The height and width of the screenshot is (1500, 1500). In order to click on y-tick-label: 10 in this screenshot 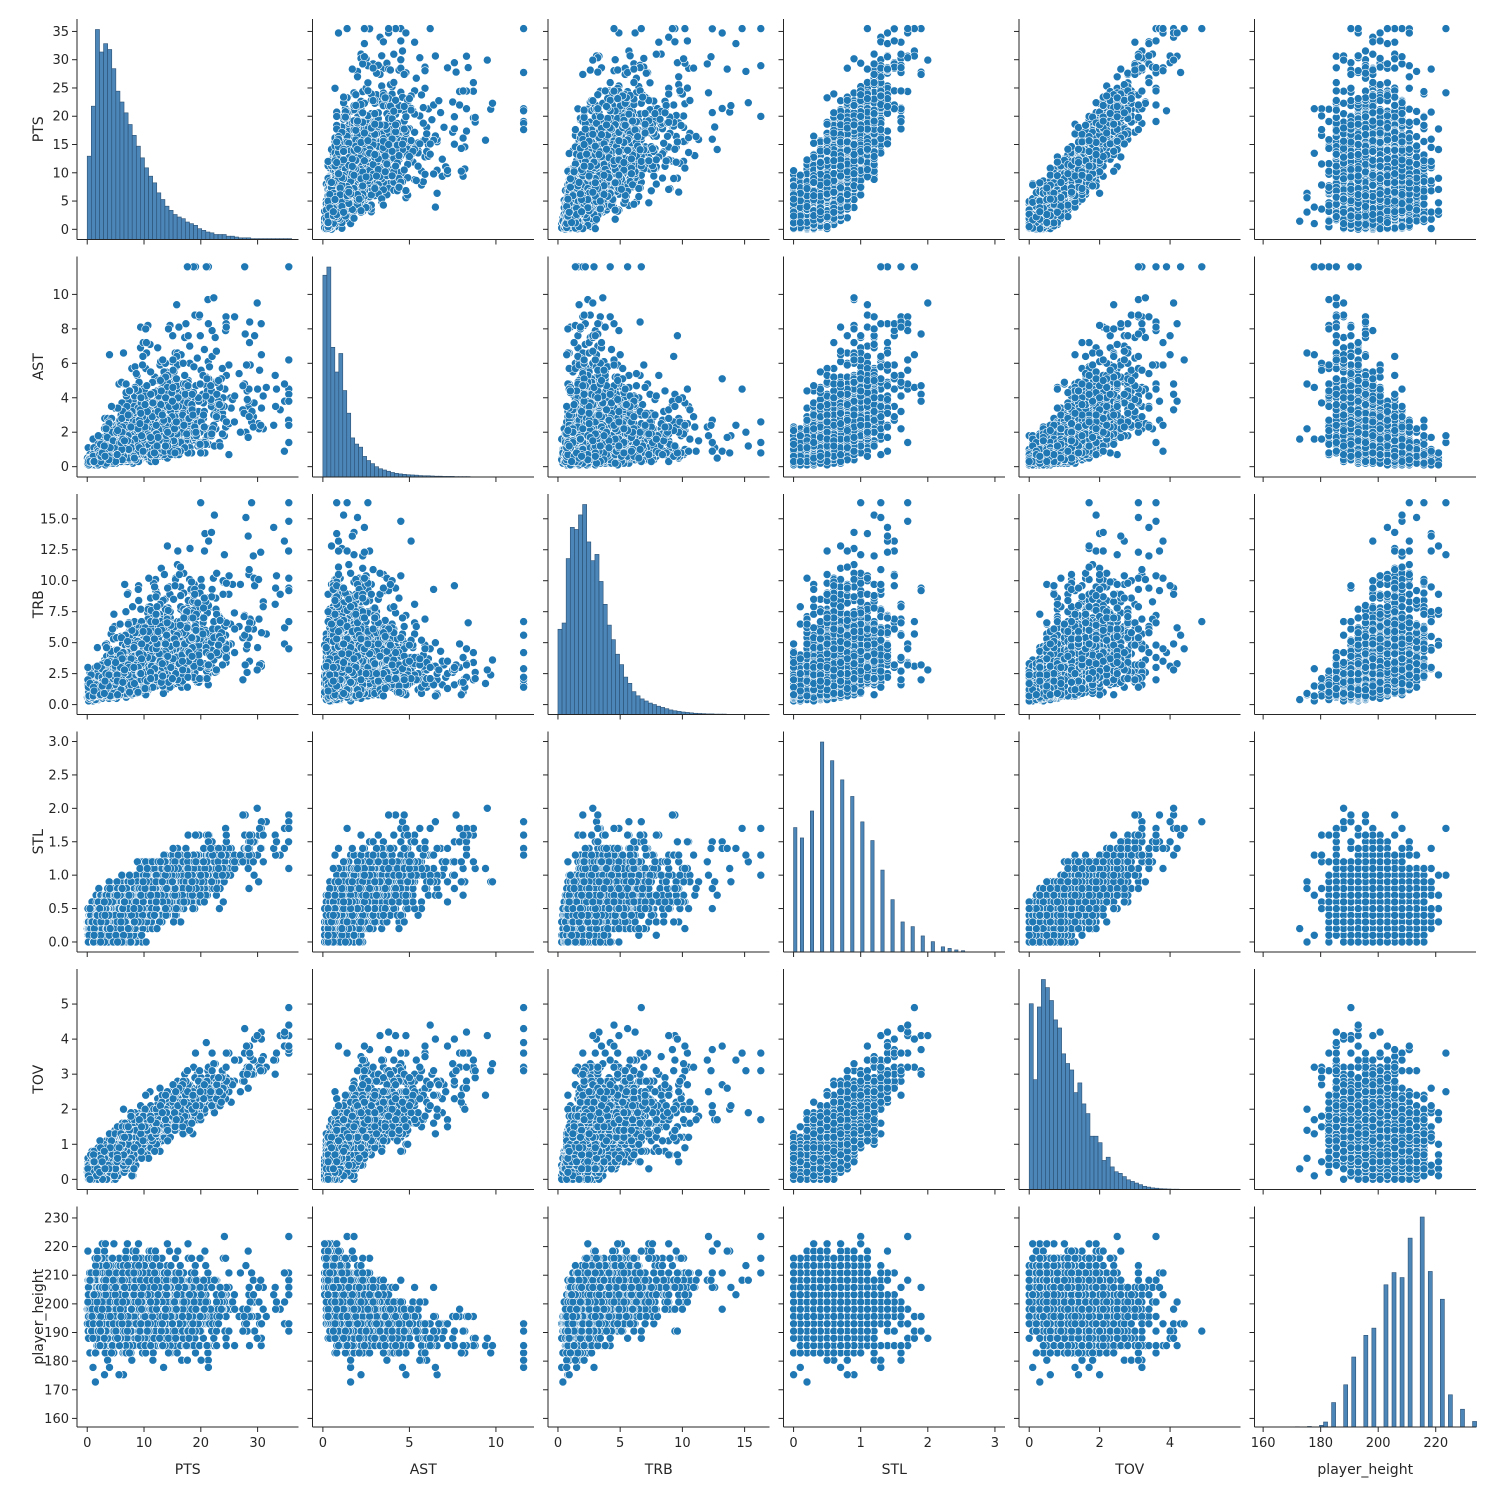, I will do `click(60, 173)`.